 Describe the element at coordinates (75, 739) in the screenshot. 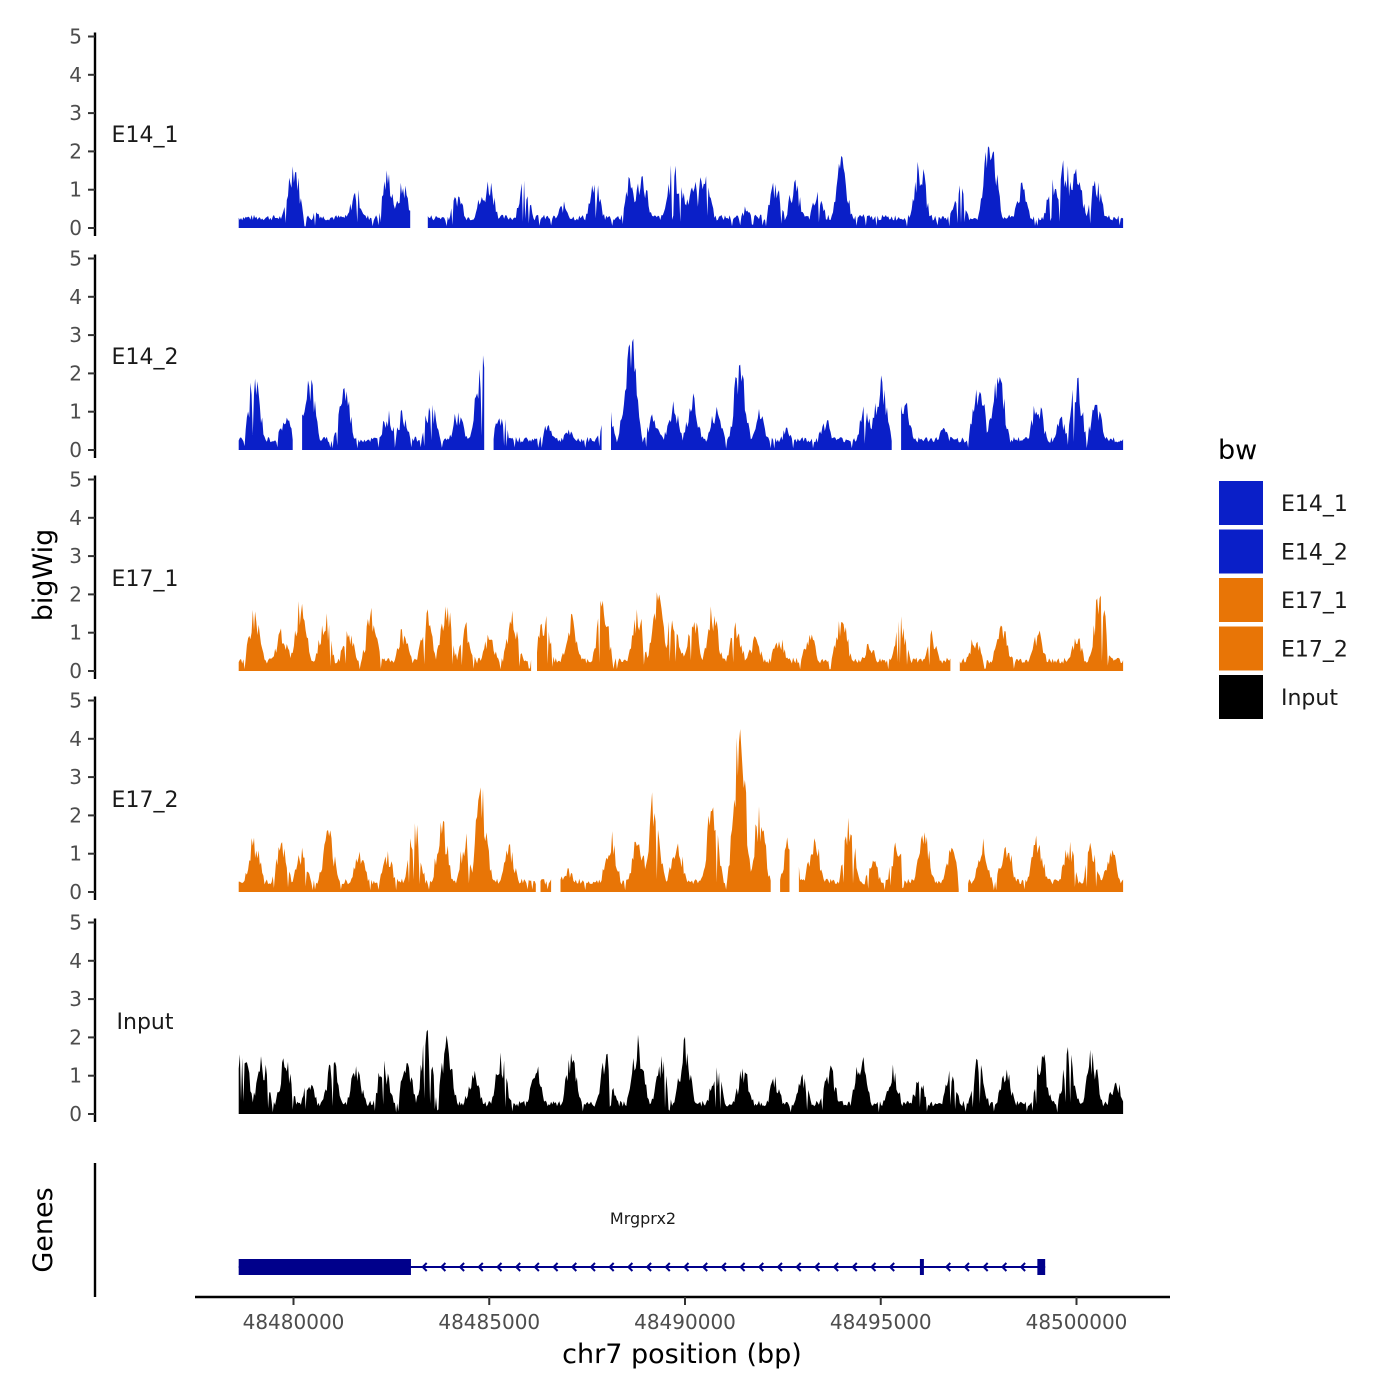

I see `y-tick-label-E17_2: 4` at that location.